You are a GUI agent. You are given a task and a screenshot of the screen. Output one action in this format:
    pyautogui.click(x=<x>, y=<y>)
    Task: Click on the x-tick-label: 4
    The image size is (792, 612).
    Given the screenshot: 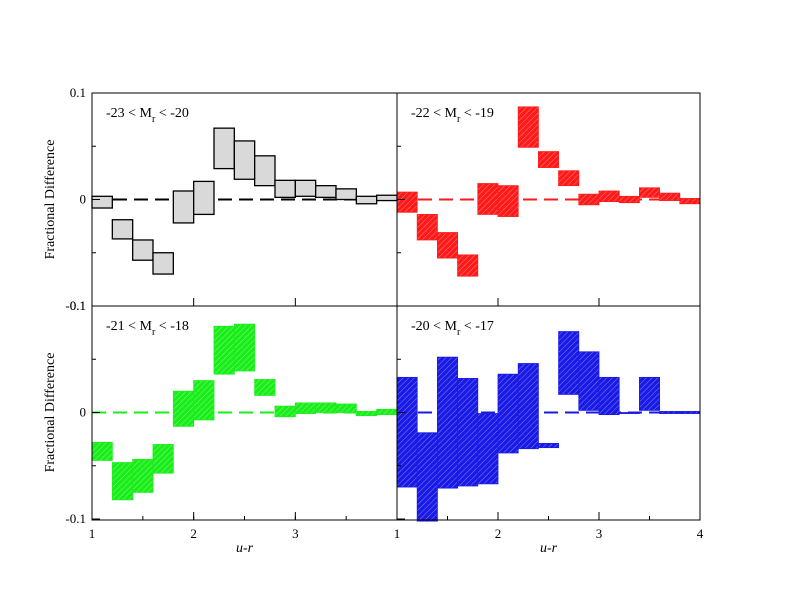 What is the action you would take?
    pyautogui.click(x=700, y=533)
    